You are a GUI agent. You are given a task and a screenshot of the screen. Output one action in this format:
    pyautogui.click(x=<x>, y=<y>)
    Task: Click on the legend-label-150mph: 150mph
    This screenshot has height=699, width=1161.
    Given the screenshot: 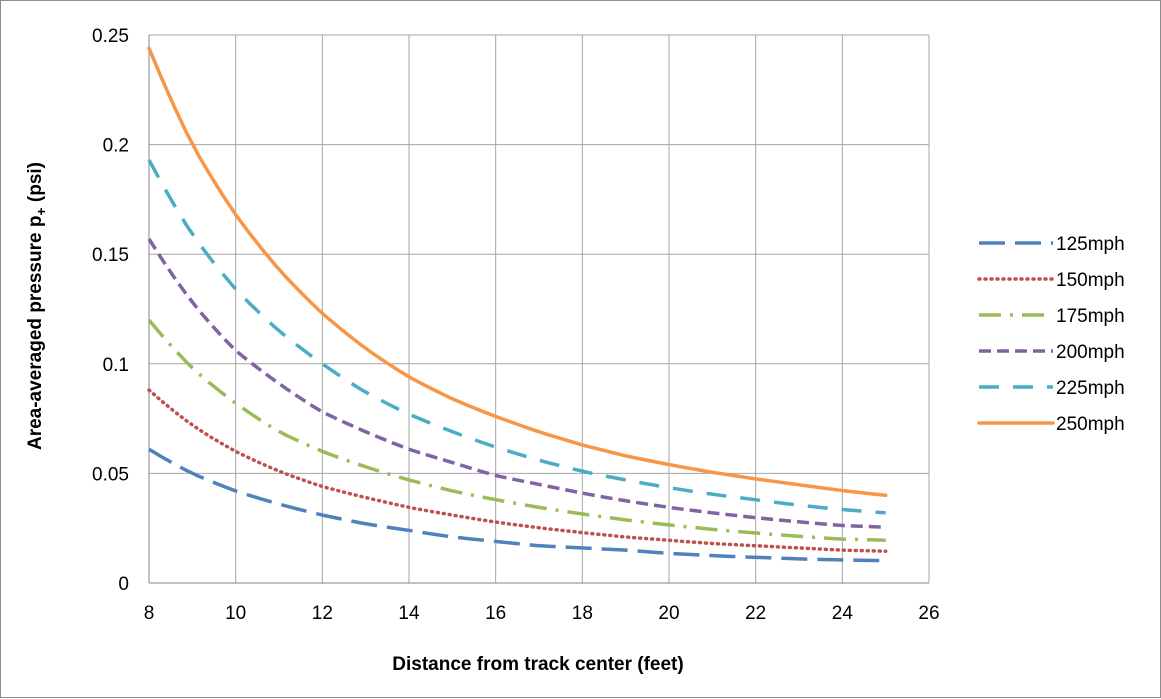 What is the action you would take?
    pyautogui.click(x=1090, y=280)
    